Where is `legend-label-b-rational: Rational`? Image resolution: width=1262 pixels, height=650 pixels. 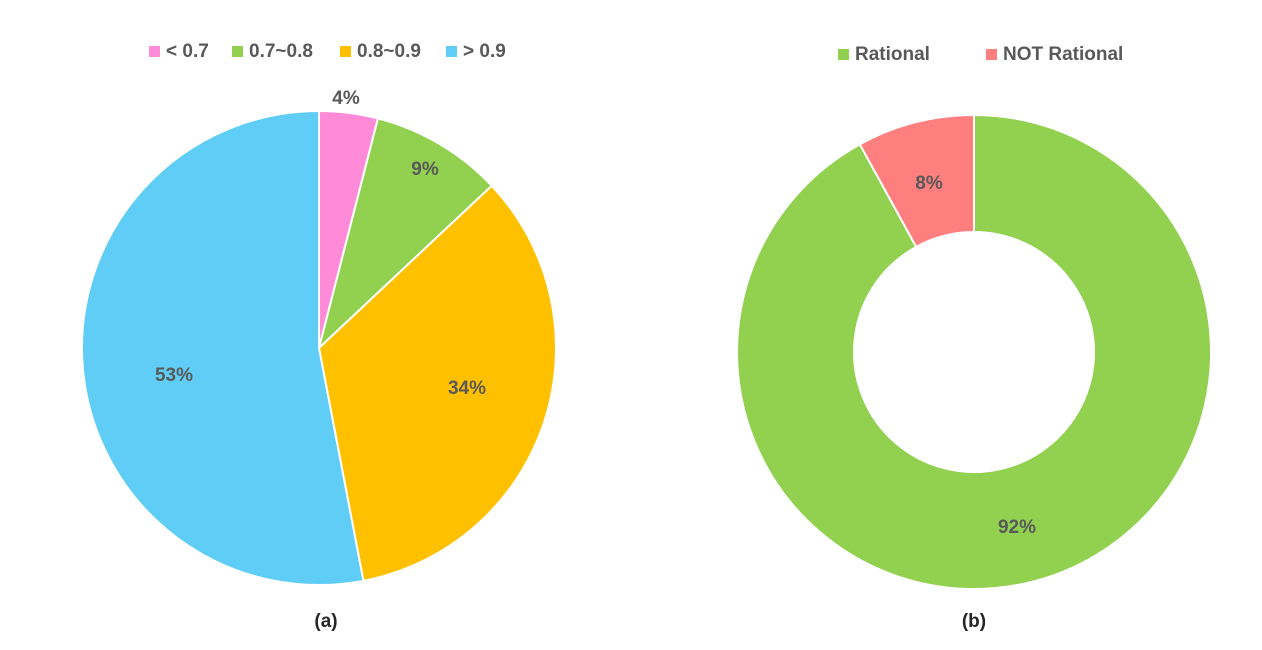 legend-label-b-rational: Rational is located at coordinates (892, 54).